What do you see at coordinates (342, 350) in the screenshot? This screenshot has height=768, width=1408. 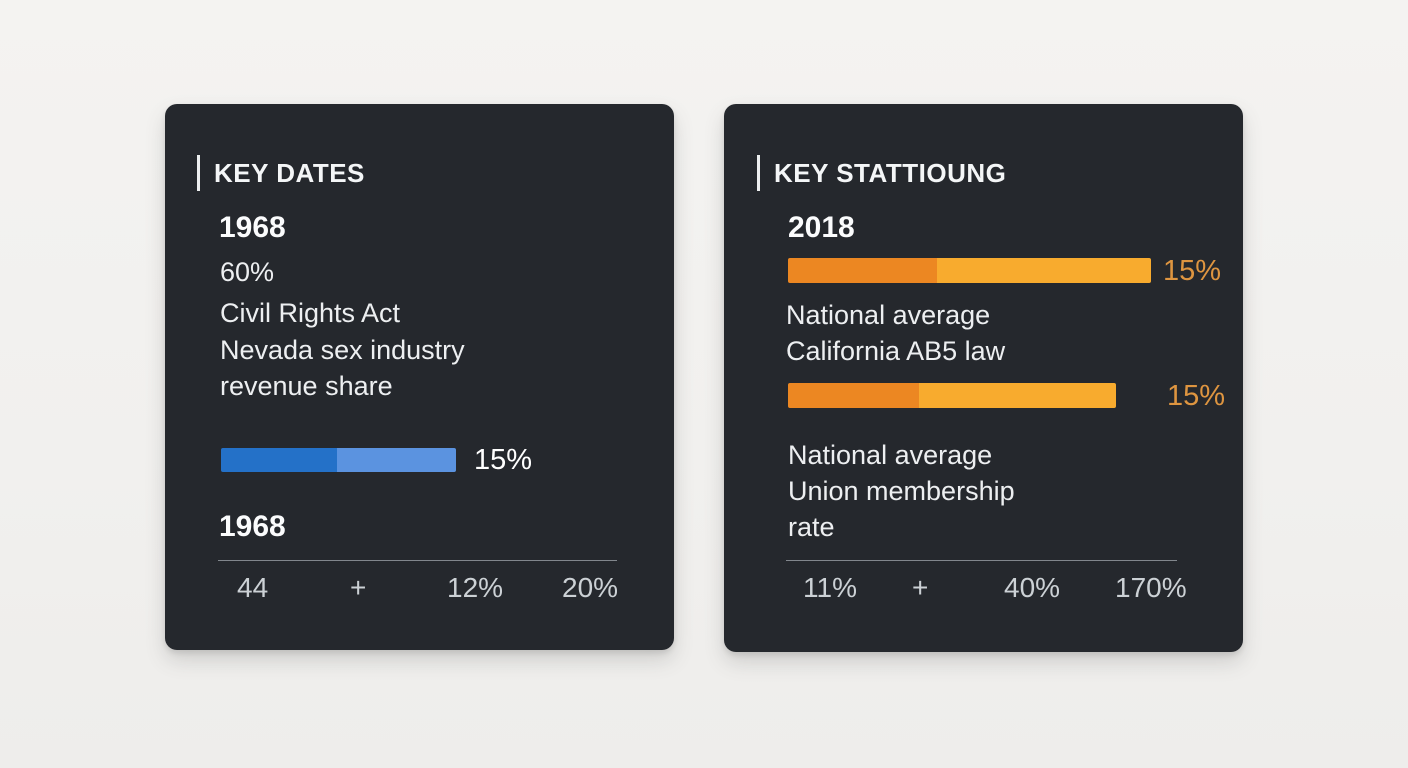 I see `stat-line: Nevada sex industry` at bounding box center [342, 350].